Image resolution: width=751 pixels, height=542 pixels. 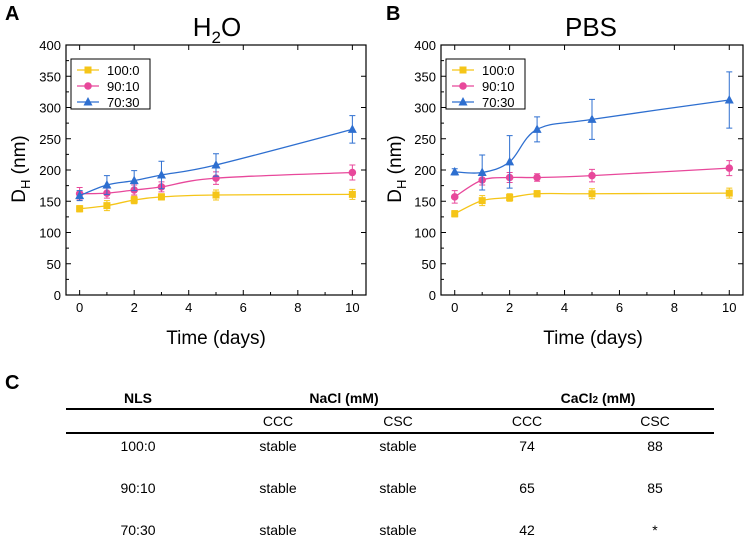 I want to click on legend-label: 70:30, so click(x=123, y=102).